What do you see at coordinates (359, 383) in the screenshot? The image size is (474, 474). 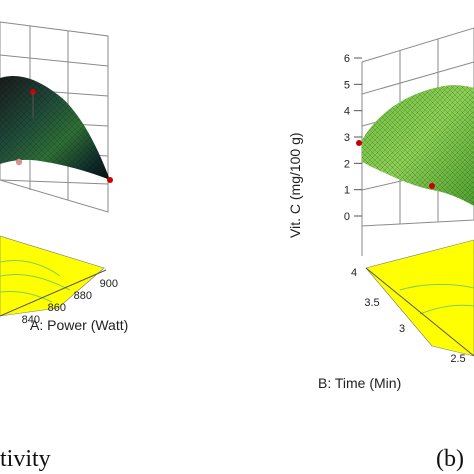 I see `panel-b-x-label: B: Time (Min)` at bounding box center [359, 383].